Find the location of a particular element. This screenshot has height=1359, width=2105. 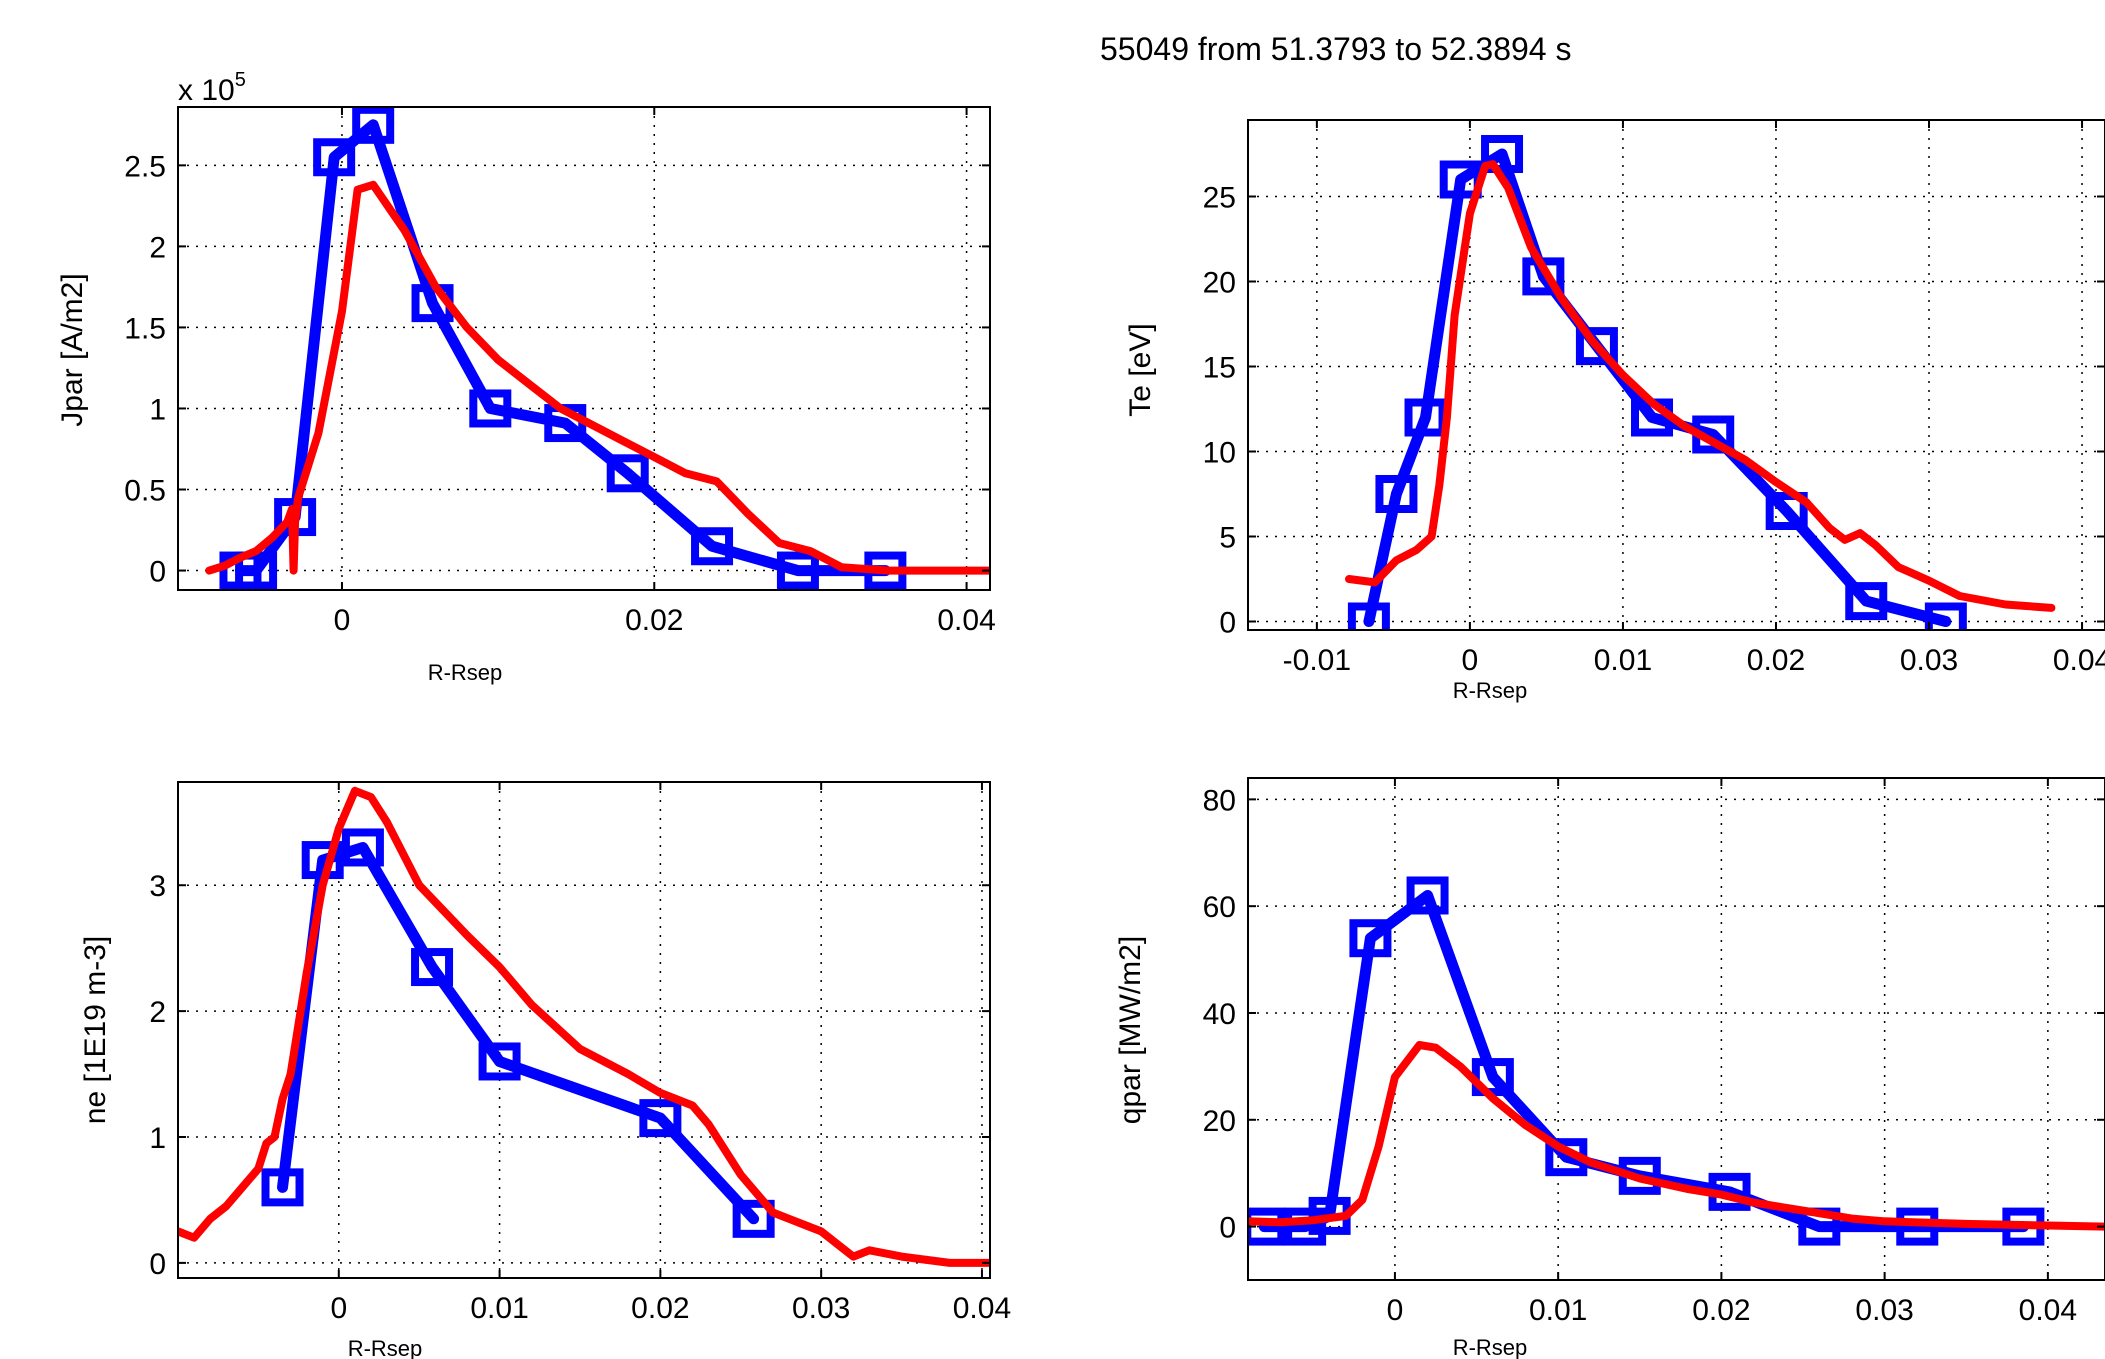

ne-ytick-label: 3 is located at coordinates (157, 886).